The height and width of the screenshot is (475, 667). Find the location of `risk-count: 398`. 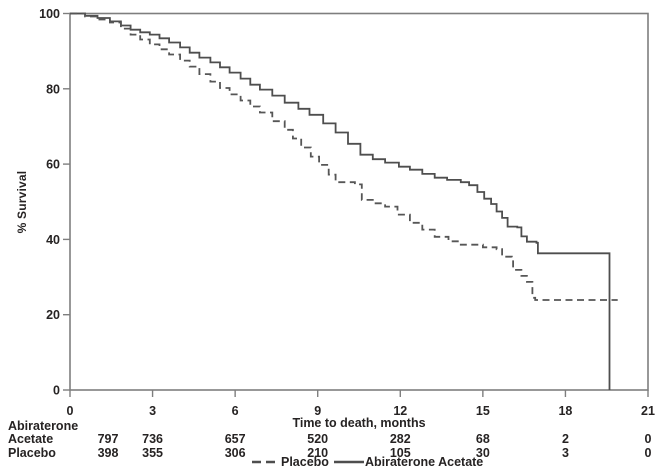

risk-count: 398 is located at coordinates (108, 453).